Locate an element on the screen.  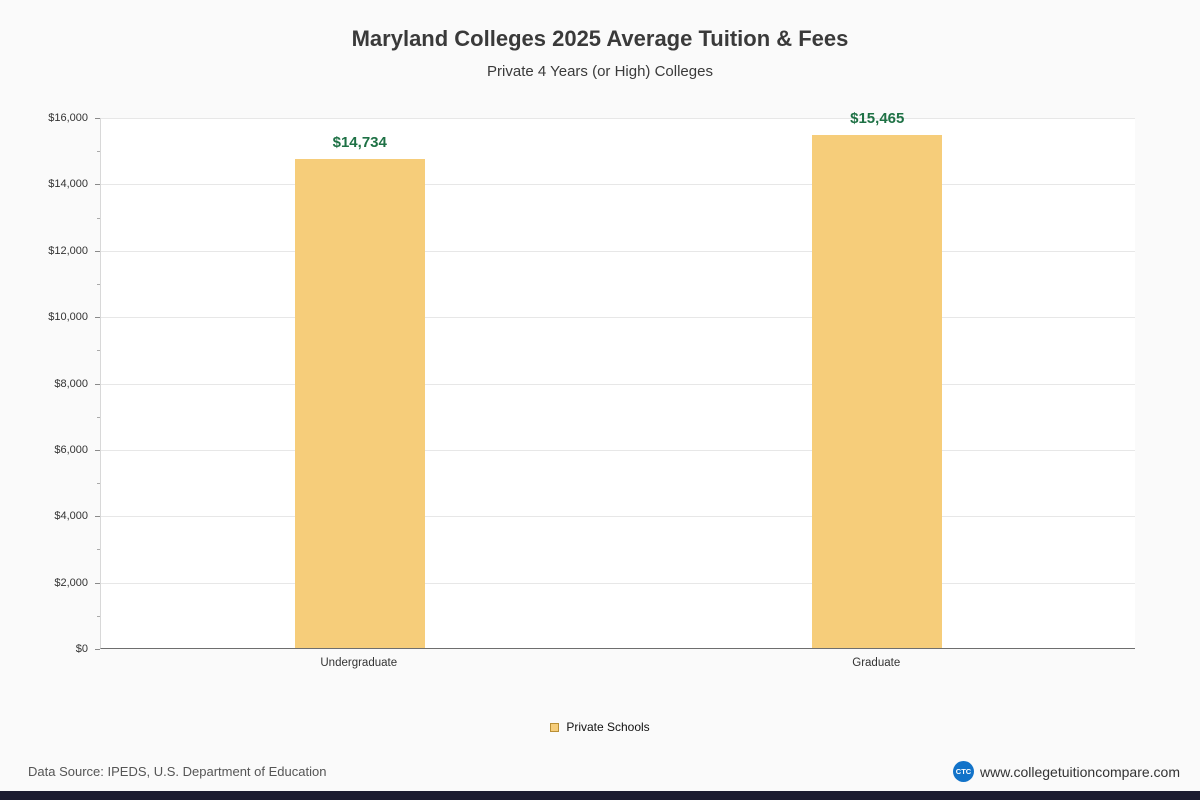
x-axis: Undergraduate Graduate is located at coordinates (617, 660).